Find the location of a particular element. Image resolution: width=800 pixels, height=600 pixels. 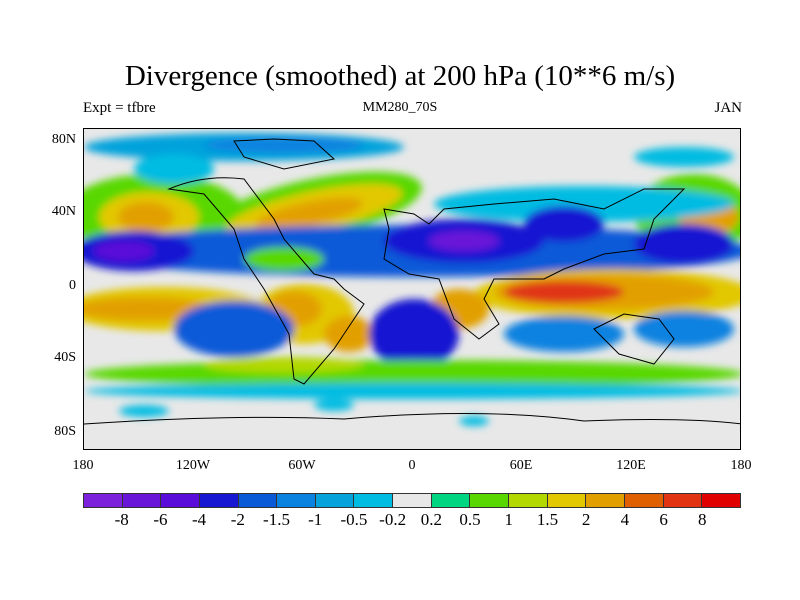

colorbar-label: 0.5 is located at coordinates (470, 519).